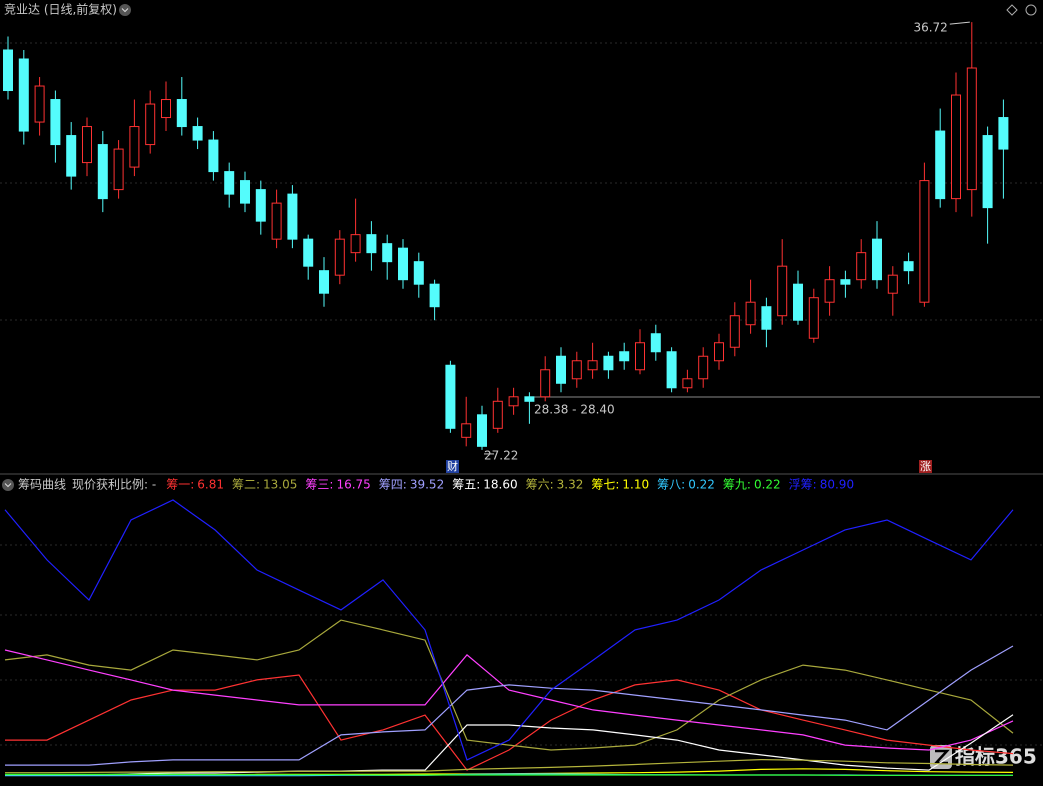 The image size is (1043, 786). I want to click on chart-title: 竞业达 (日线,前复权), so click(60, 9).